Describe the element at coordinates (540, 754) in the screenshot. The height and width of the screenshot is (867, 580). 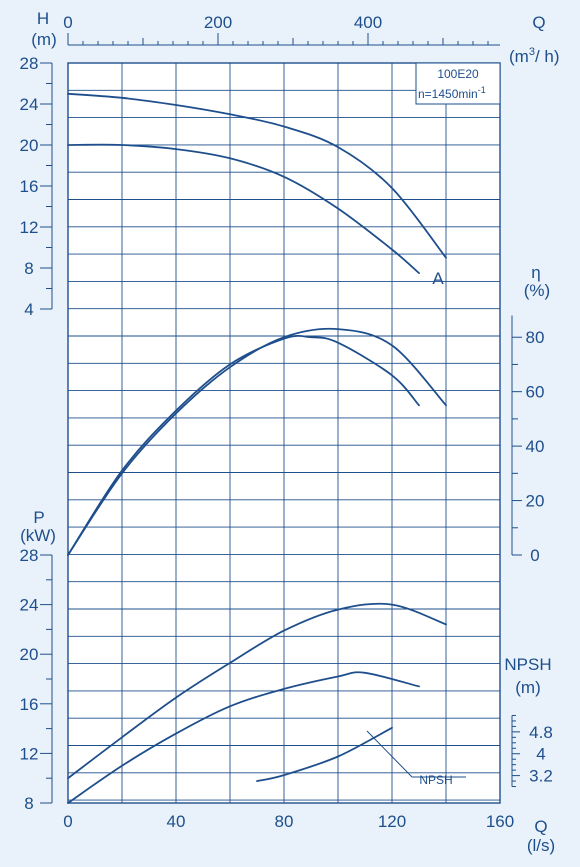
I see `npsh-tick-label: 4` at that location.